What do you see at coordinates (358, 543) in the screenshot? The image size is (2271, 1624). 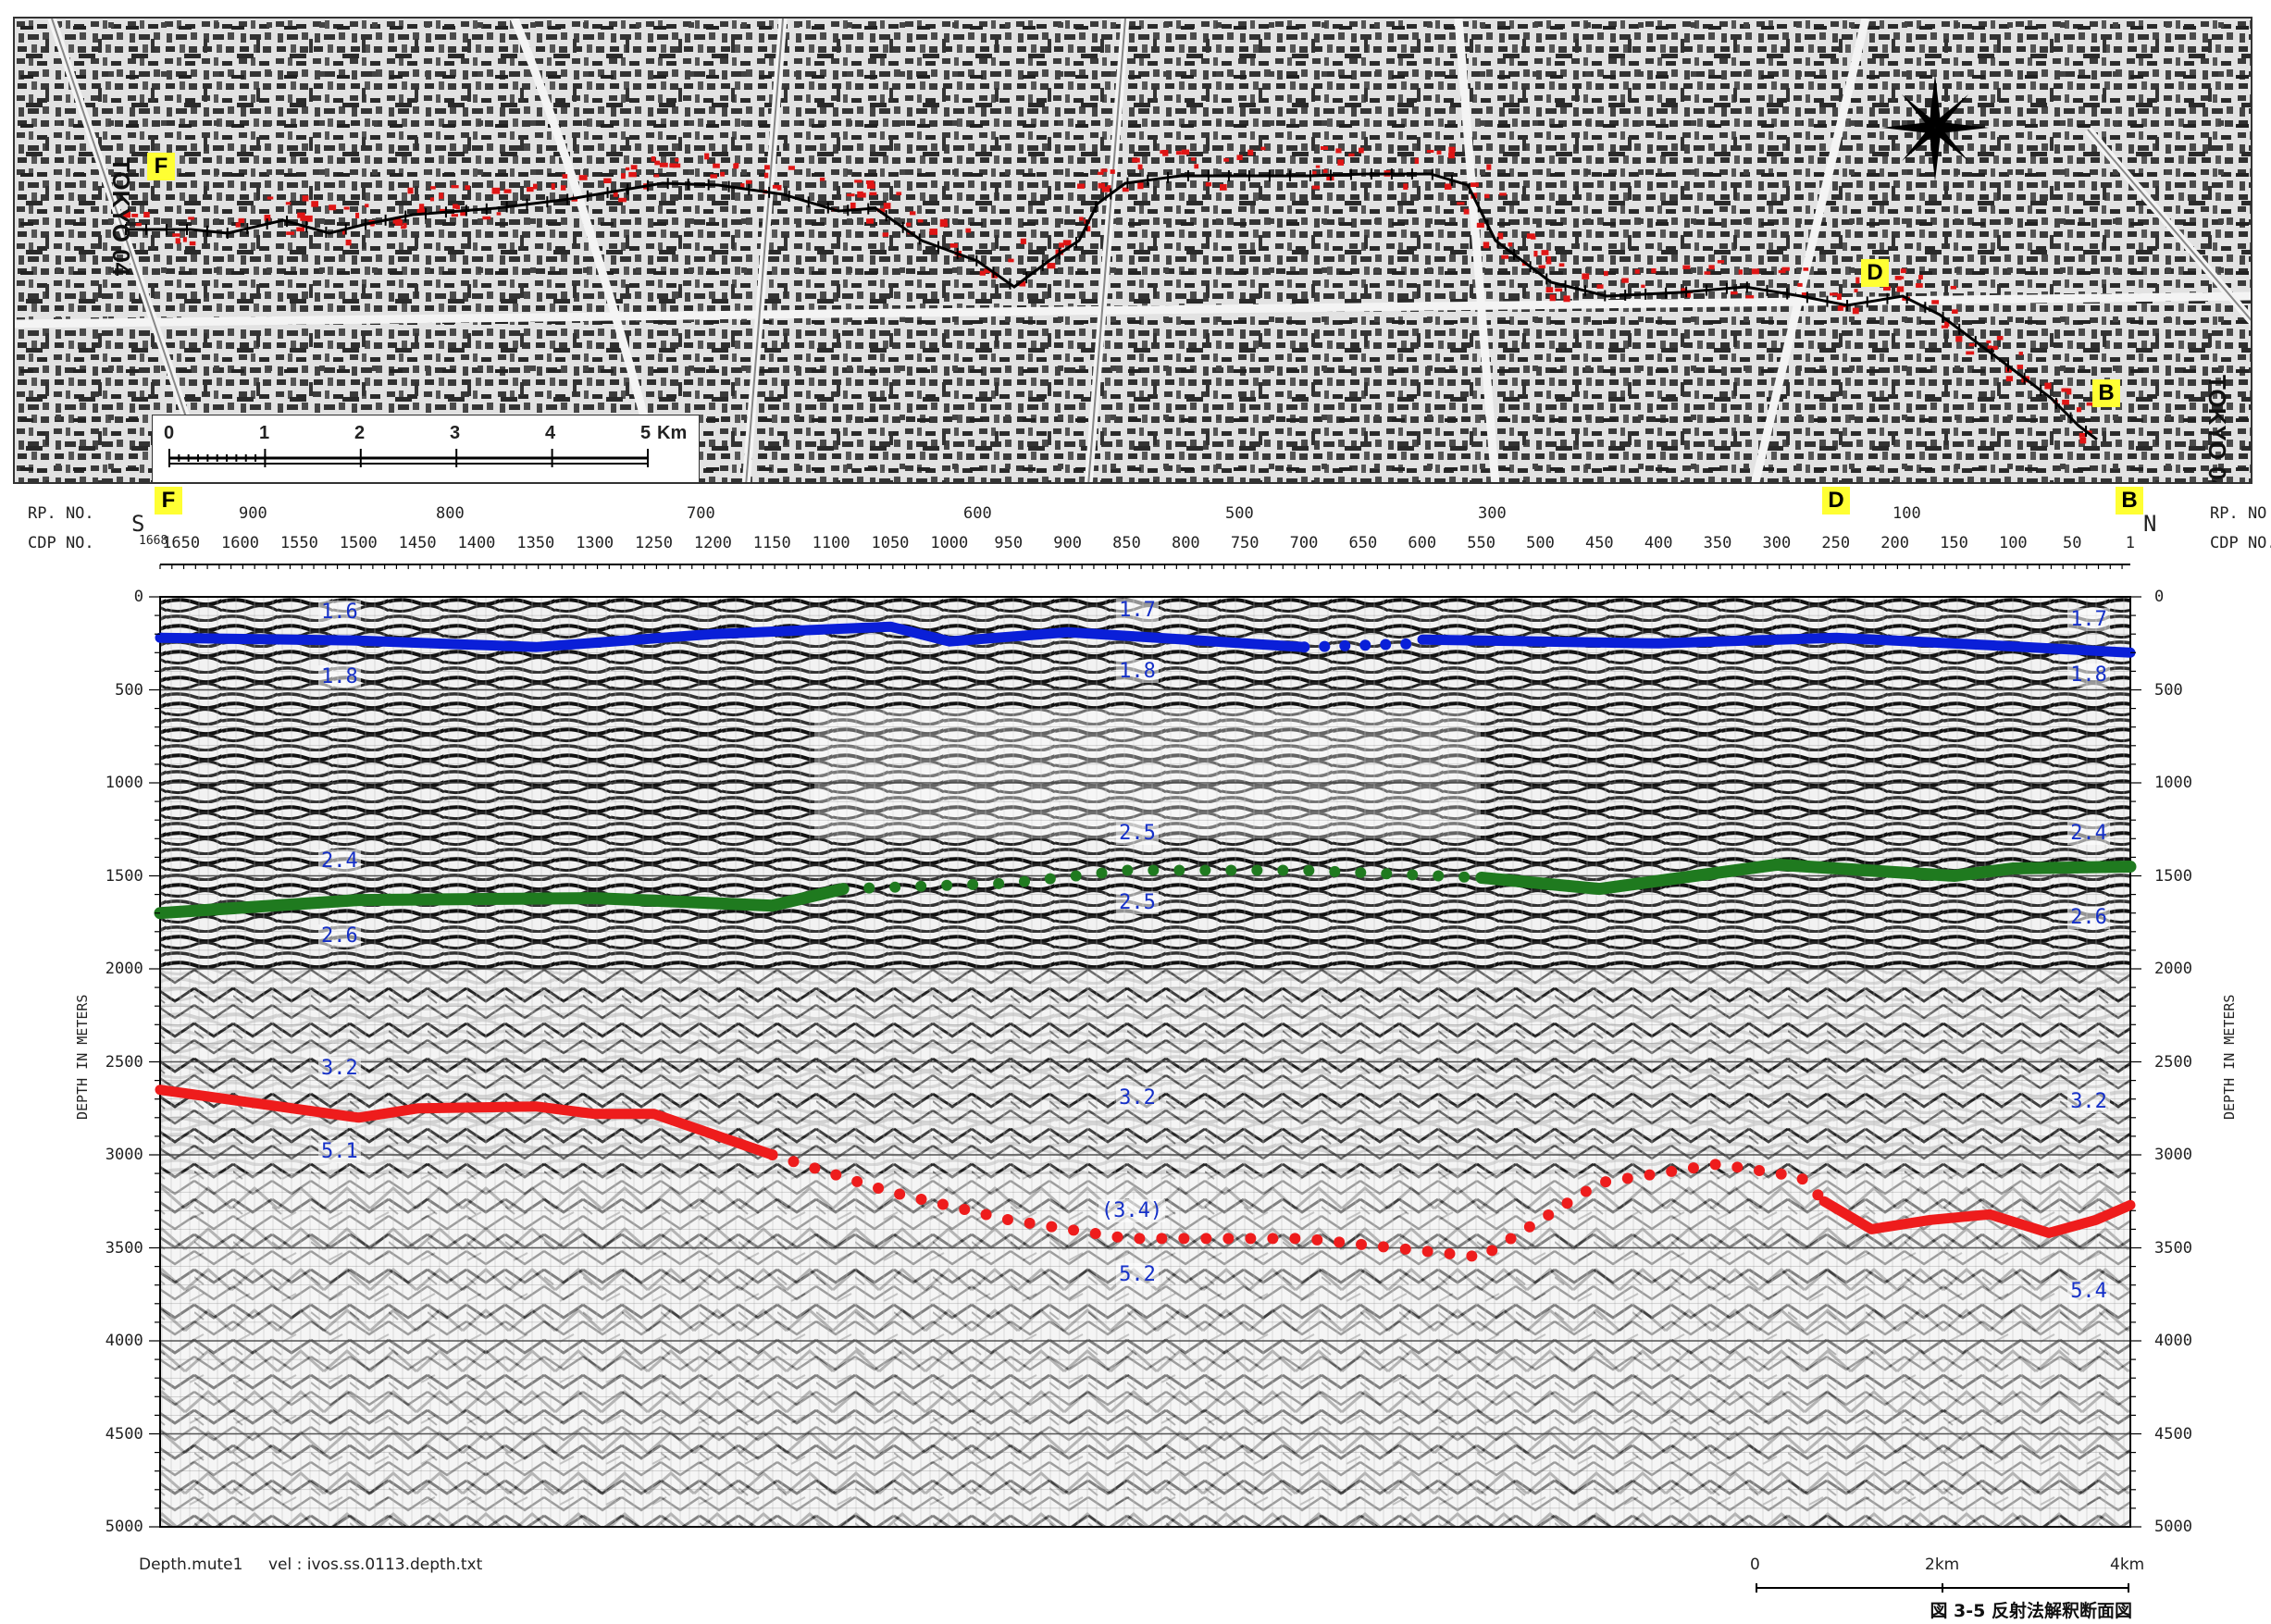 I see `cdp-tick-label: 1500` at bounding box center [358, 543].